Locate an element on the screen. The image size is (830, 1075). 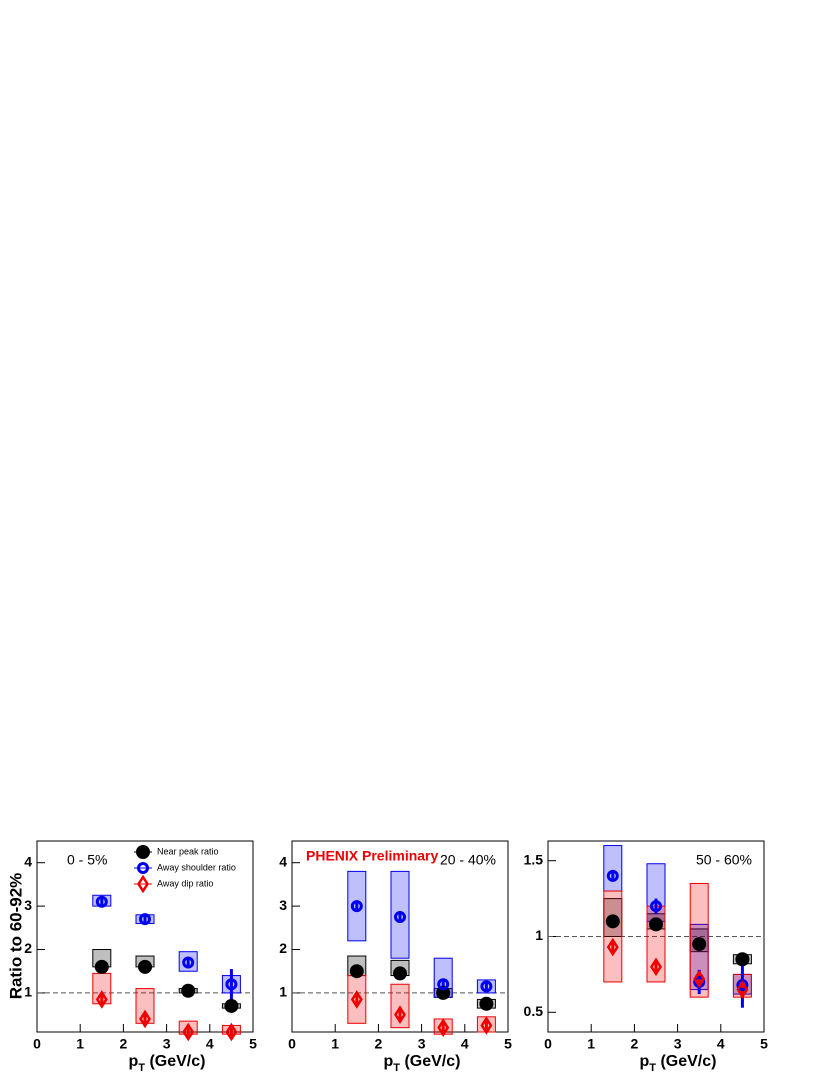
legend-label: Away dip ratio is located at coordinates (185, 883).